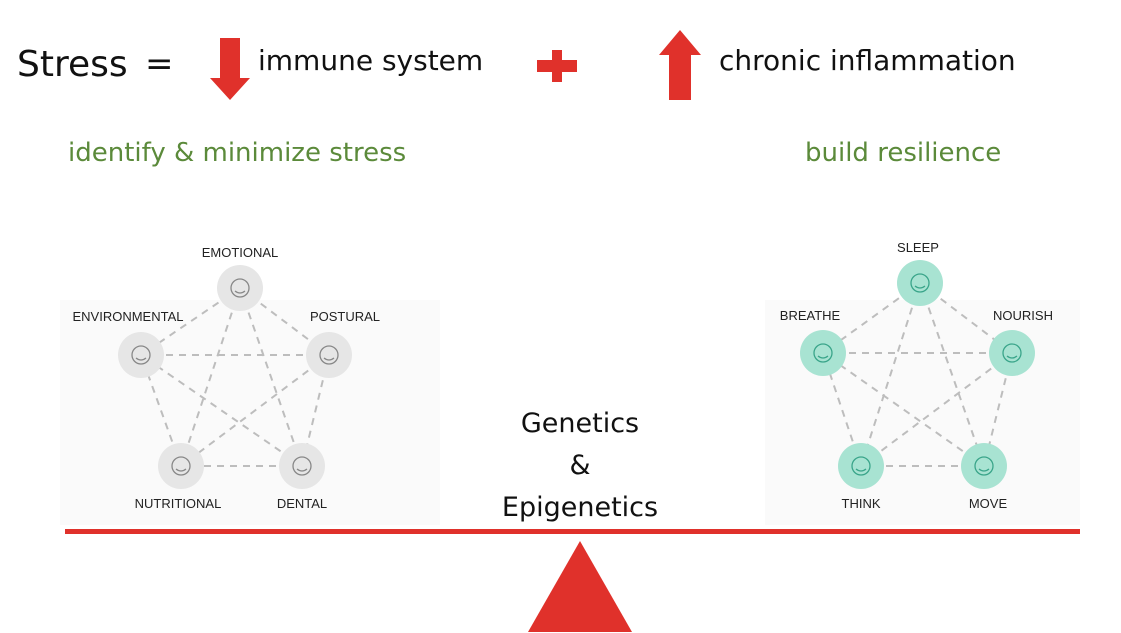  Describe the element at coordinates (72, 64) in the screenshot. I see `stress-label: Stress` at that location.